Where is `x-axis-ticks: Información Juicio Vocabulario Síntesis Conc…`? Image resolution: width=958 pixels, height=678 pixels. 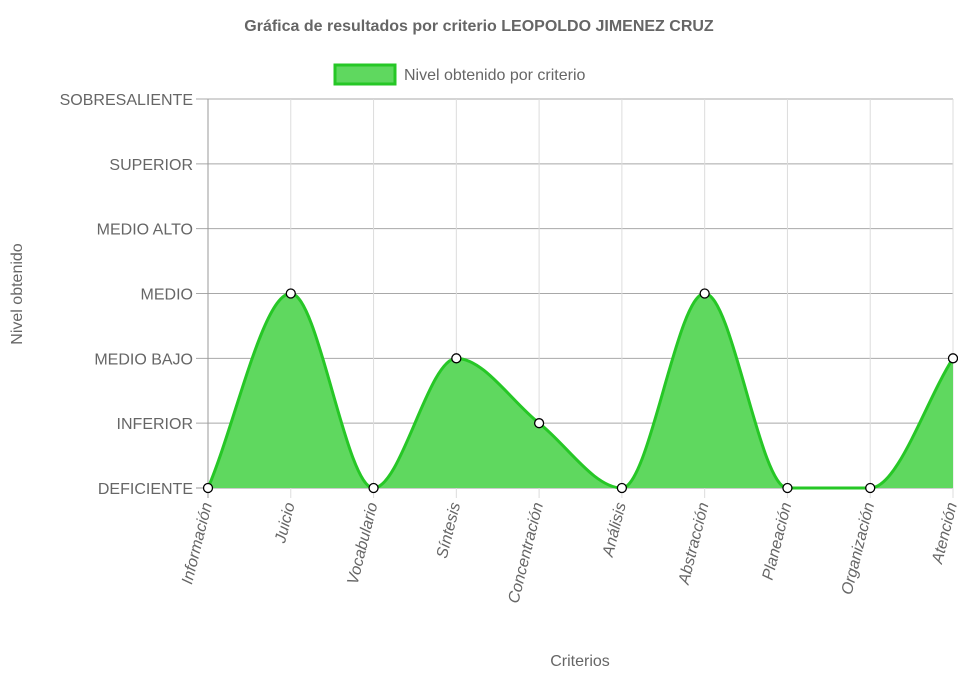 x-axis-ticks: Información Juicio Vocabulario Síntesis Conc… is located at coordinates (568, 553).